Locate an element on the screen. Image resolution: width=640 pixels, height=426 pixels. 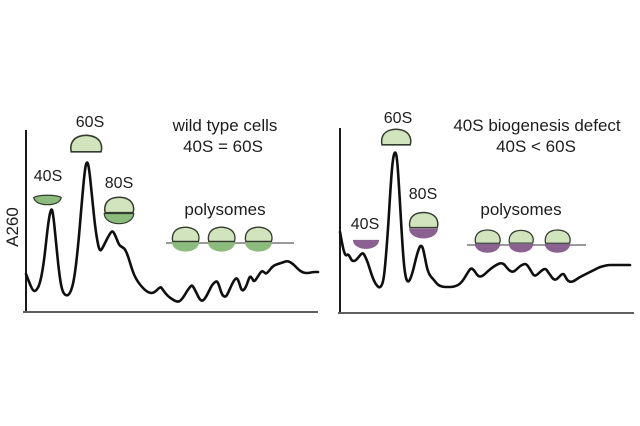
left-polysomes-icons is located at coordinates (230, 240).